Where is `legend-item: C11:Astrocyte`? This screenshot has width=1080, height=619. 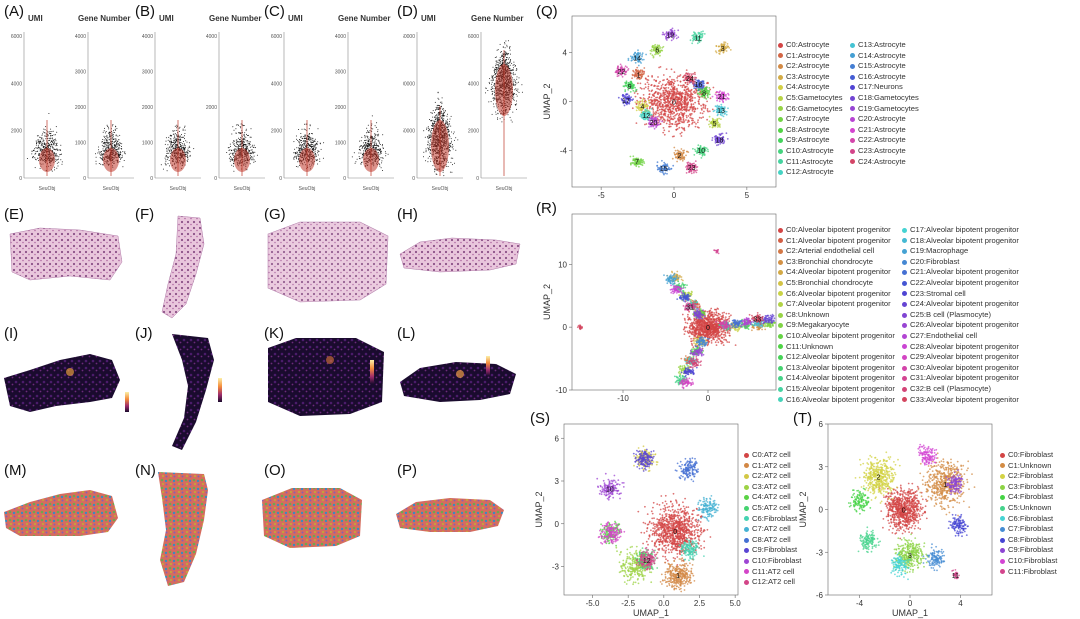 legend-item: C11:Astrocyte is located at coordinates (810, 162).